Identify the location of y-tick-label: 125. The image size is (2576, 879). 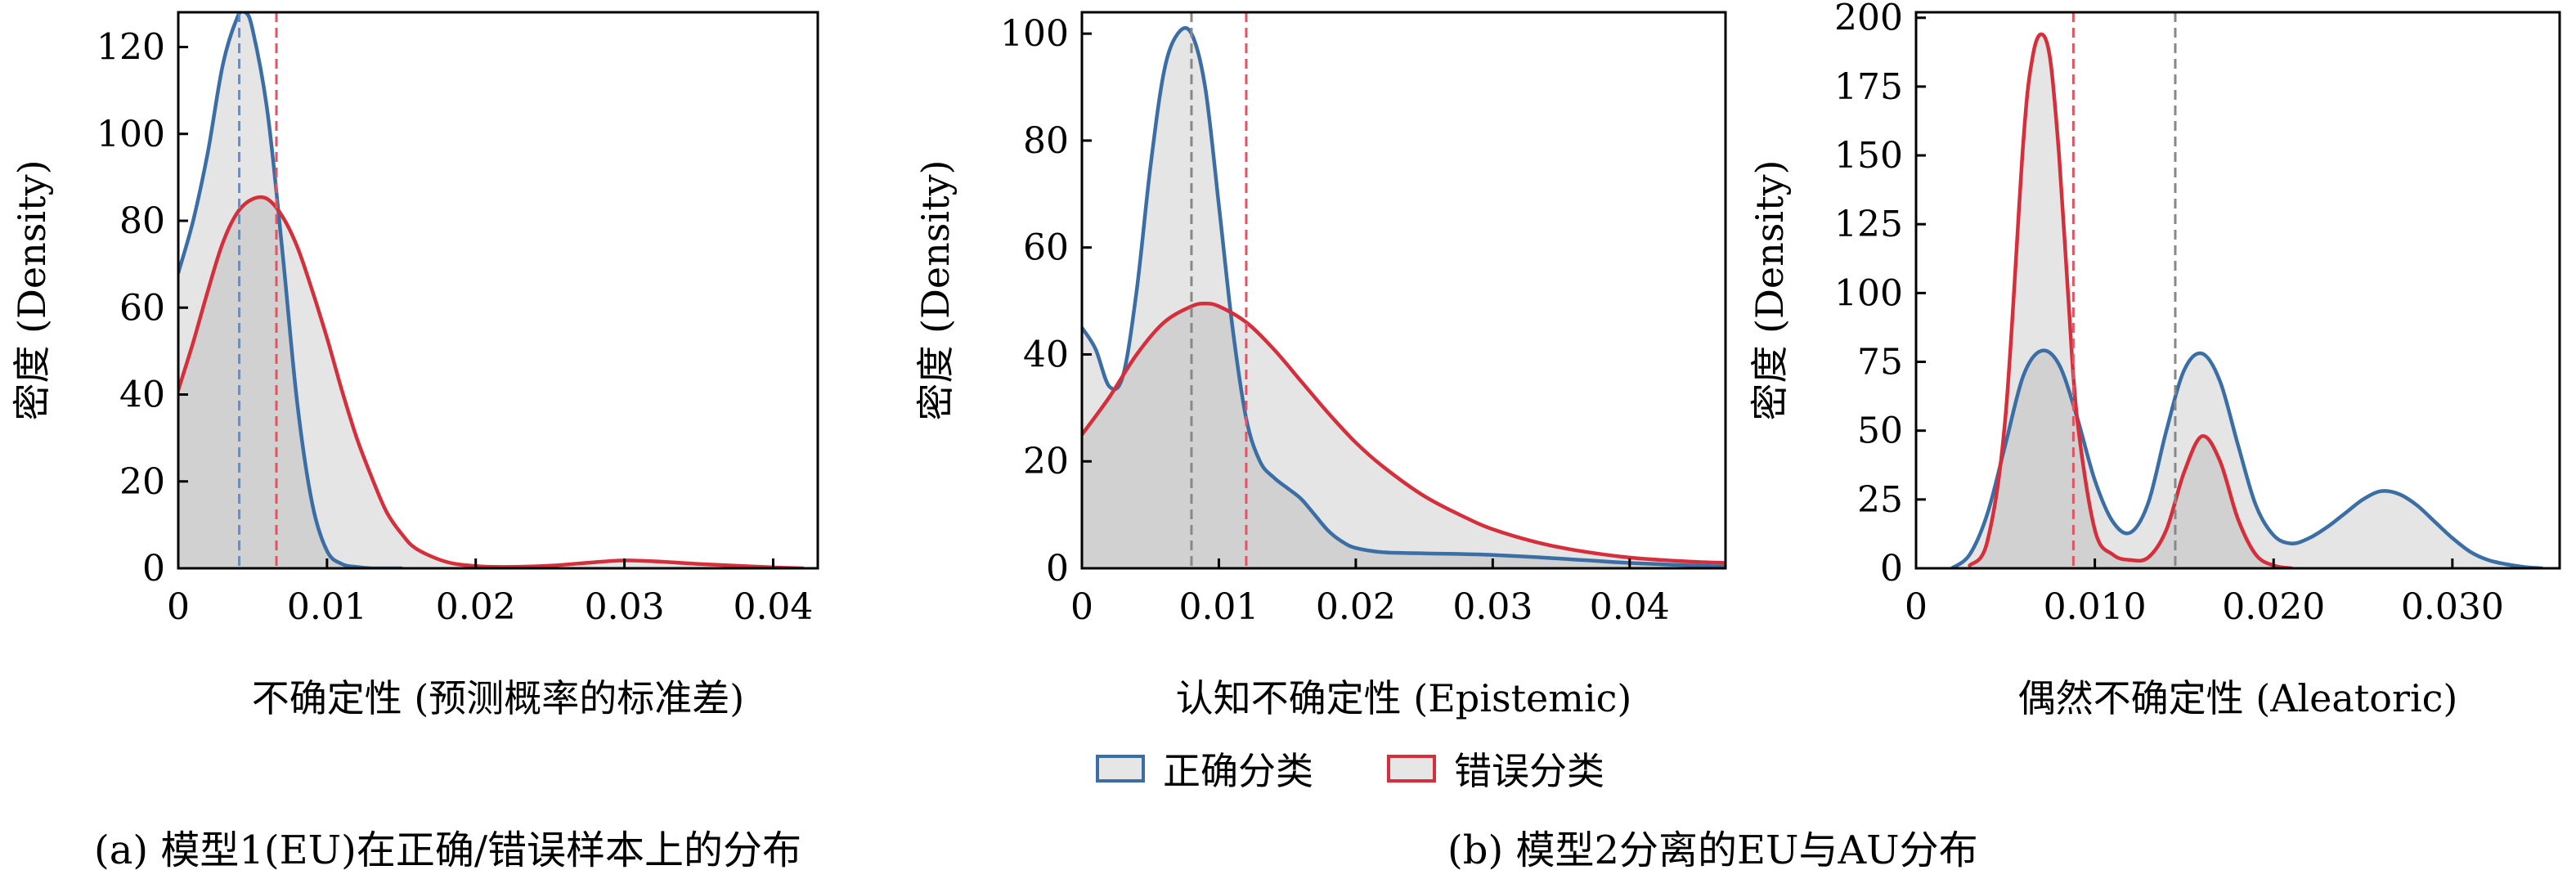
(1869, 224).